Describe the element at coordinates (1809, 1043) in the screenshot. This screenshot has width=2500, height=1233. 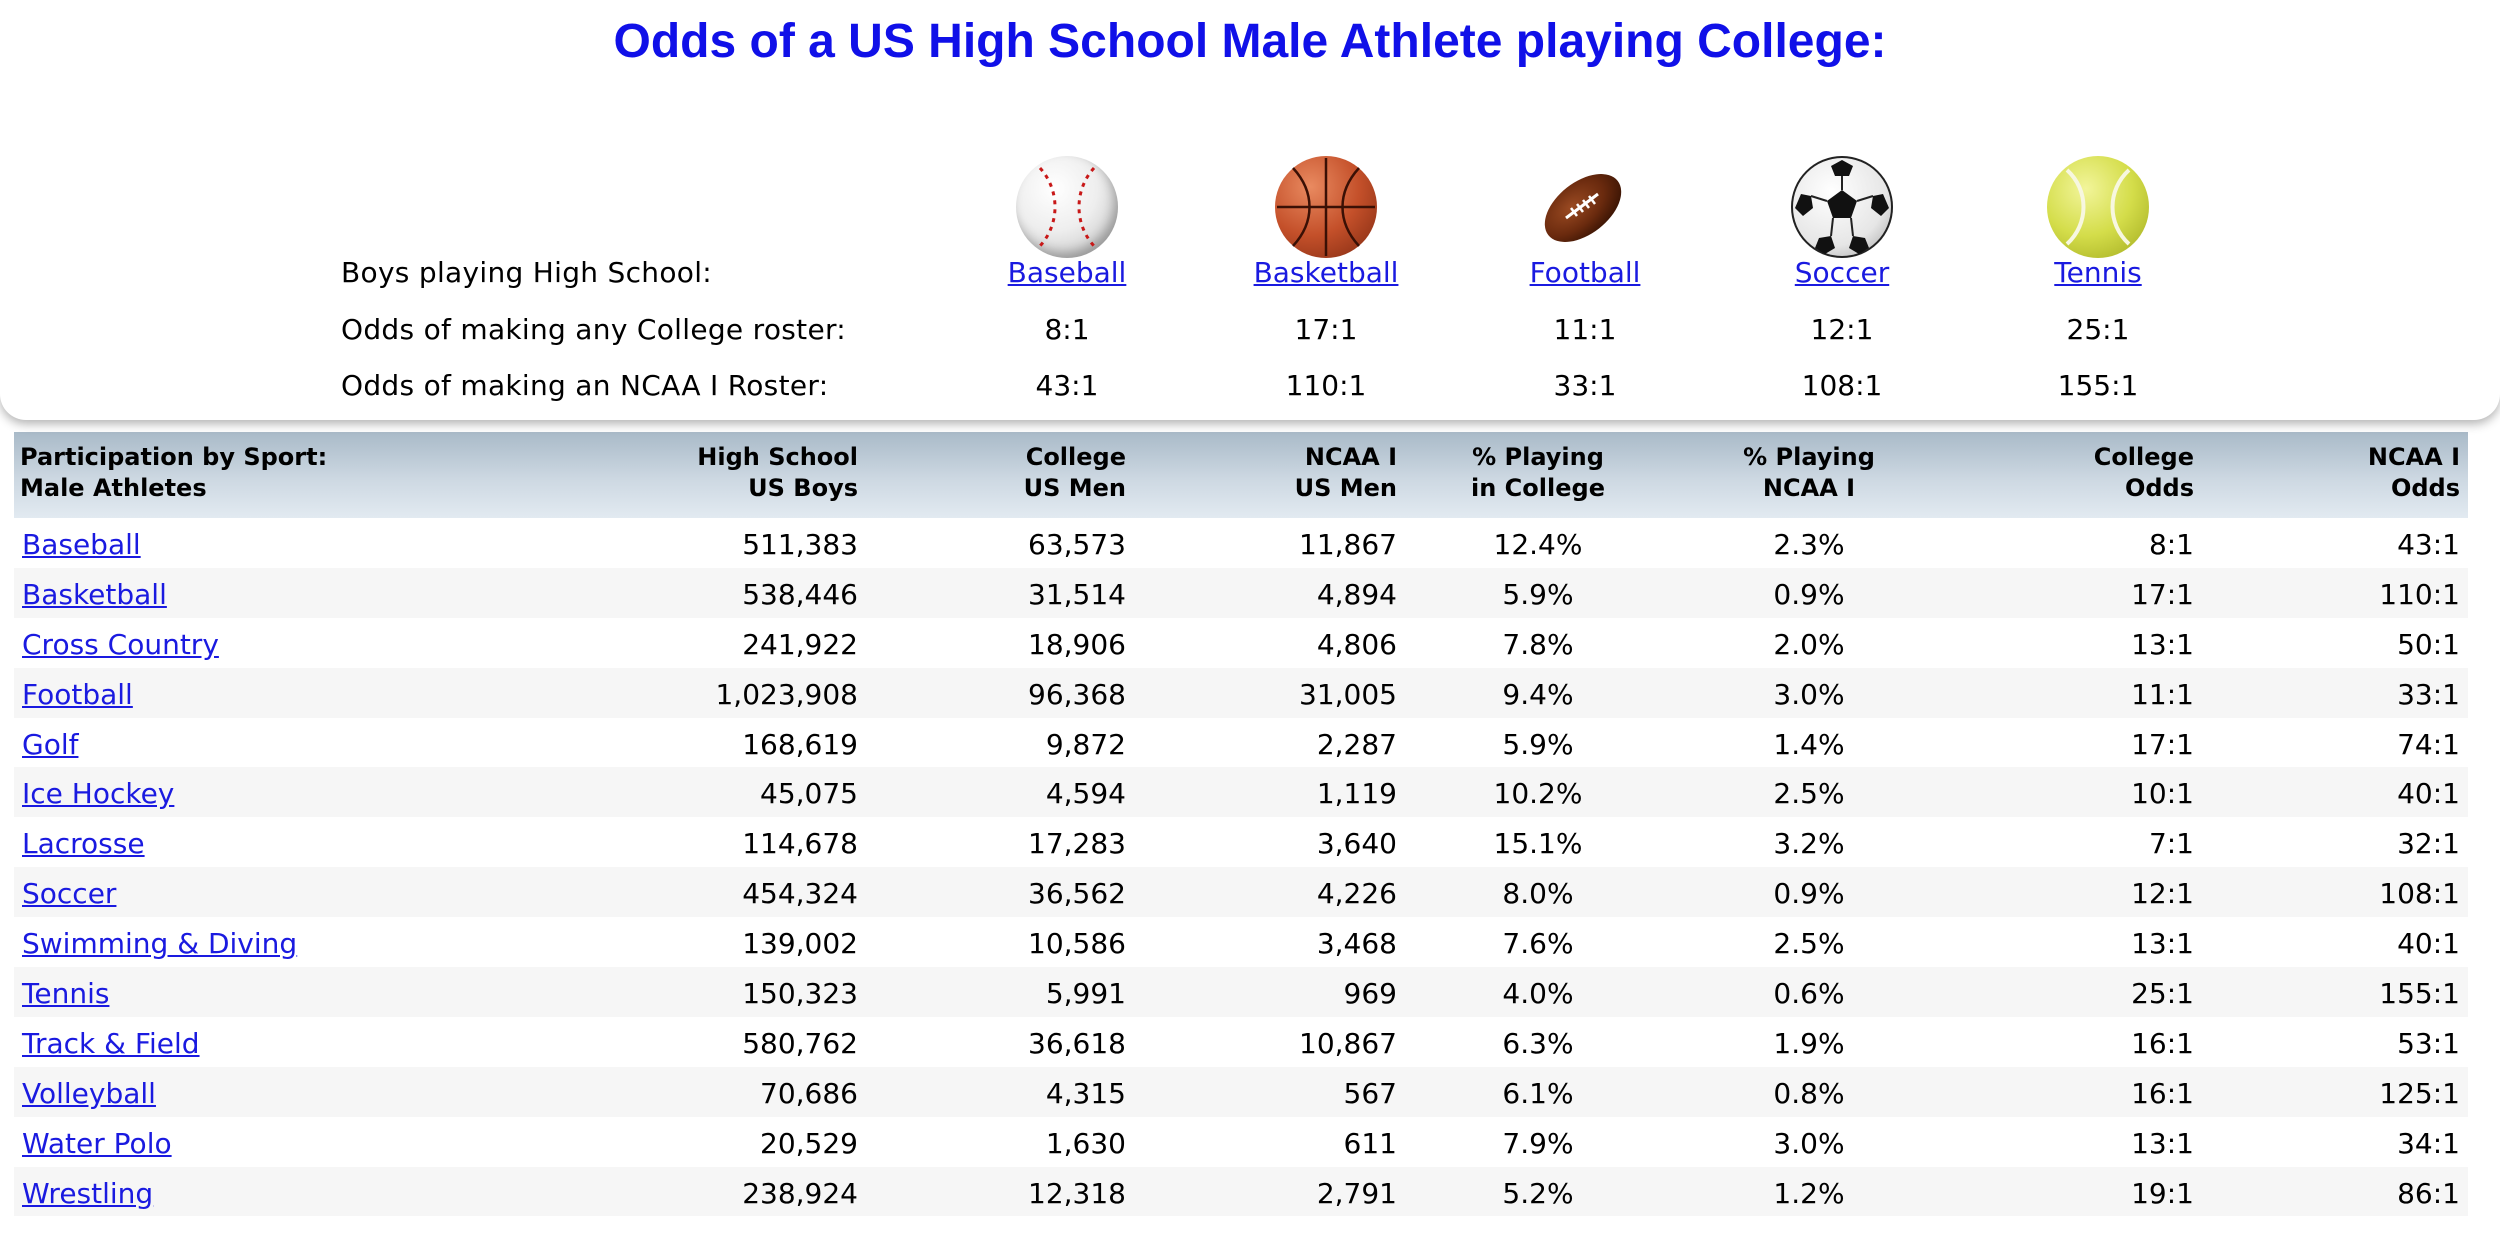
I see `cell-pct-ncaa: 1.9%` at that location.